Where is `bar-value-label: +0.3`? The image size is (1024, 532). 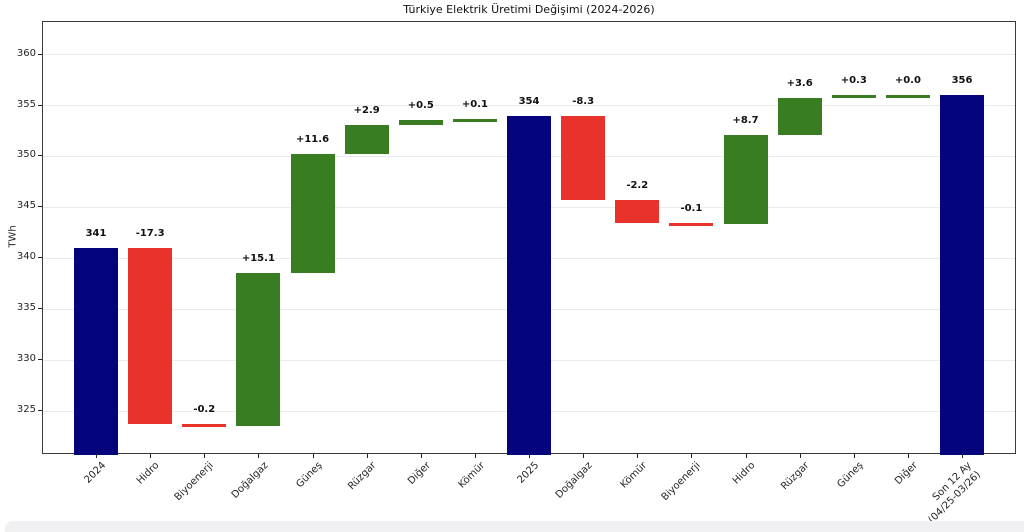 bar-value-label: +0.3 is located at coordinates (853, 81).